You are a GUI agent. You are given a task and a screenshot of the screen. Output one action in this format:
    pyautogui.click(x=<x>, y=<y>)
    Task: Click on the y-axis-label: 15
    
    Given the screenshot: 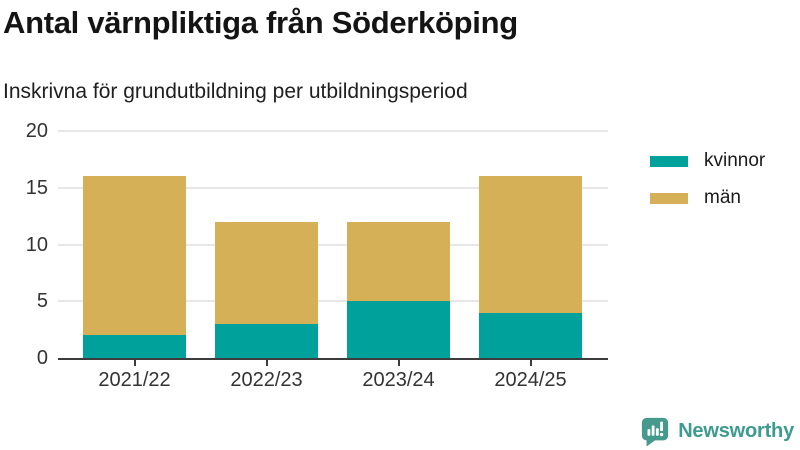 What is the action you would take?
    pyautogui.click(x=36, y=187)
    